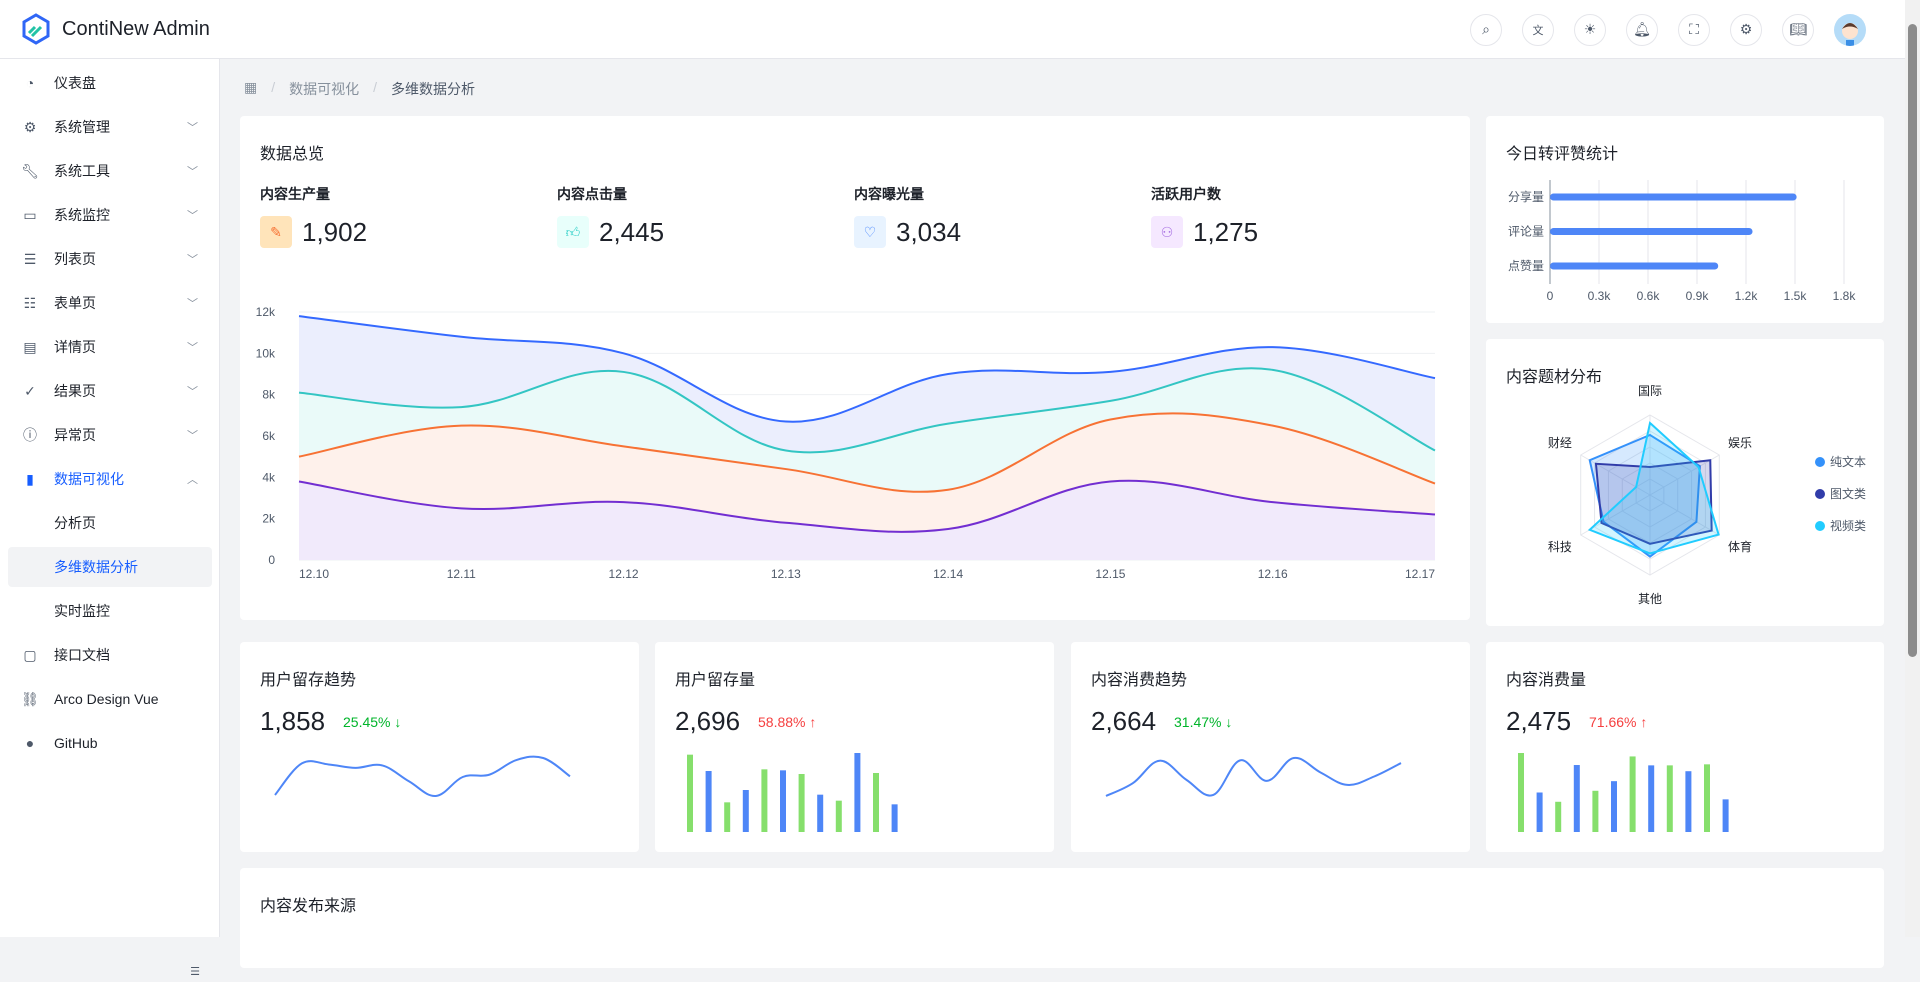  What do you see at coordinates (30, 302) in the screenshot?
I see `checklist-icon: ☷` at bounding box center [30, 302].